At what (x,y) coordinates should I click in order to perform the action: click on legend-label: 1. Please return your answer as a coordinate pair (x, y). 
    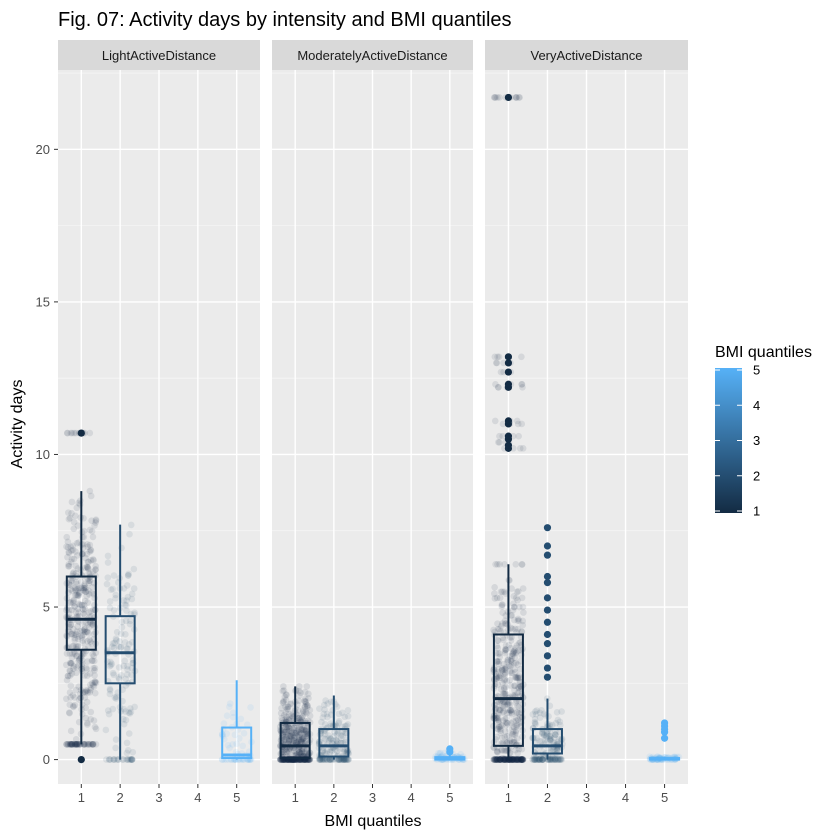
    Looking at the image, I should click on (756, 511).